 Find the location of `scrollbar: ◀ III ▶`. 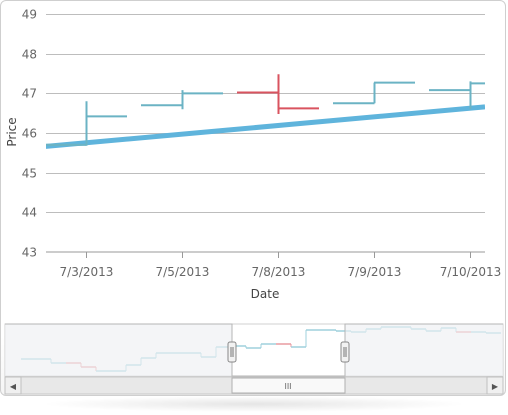

scrollbar: ◀ III ▶ is located at coordinates (254, 385).